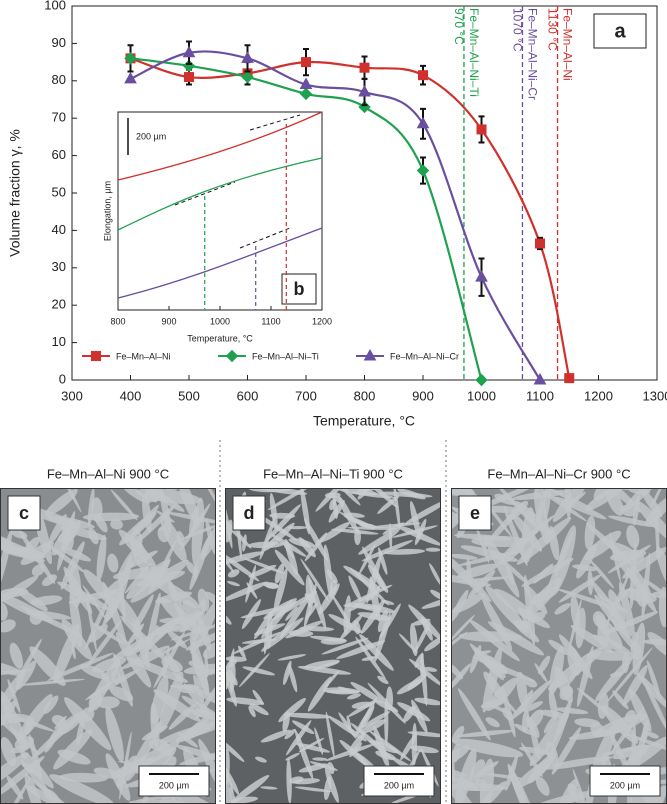 The height and width of the screenshot is (804, 667). I want to click on transition-temp: 970 °C, so click(459, 26).